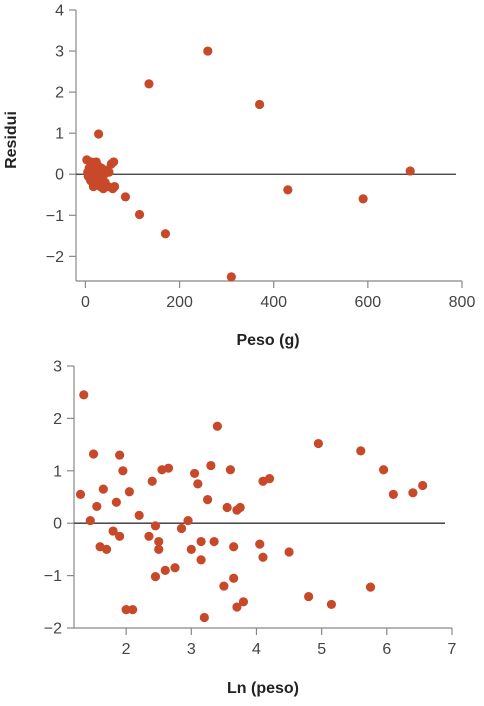  I want to click on x-tick-label: 800, so click(462, 302).